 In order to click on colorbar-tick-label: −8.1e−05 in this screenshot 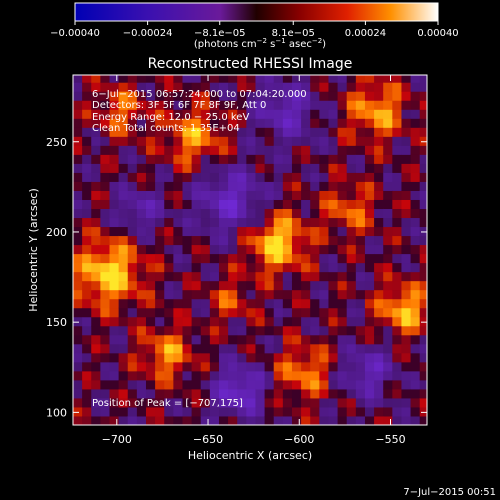, I will do `click(220, 33)`.